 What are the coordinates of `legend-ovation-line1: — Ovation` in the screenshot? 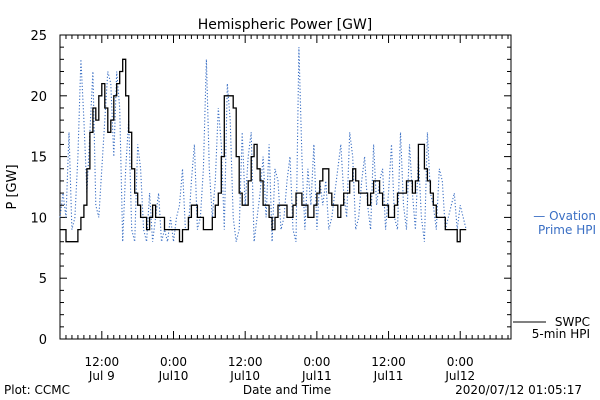 It's located at (564, 216).